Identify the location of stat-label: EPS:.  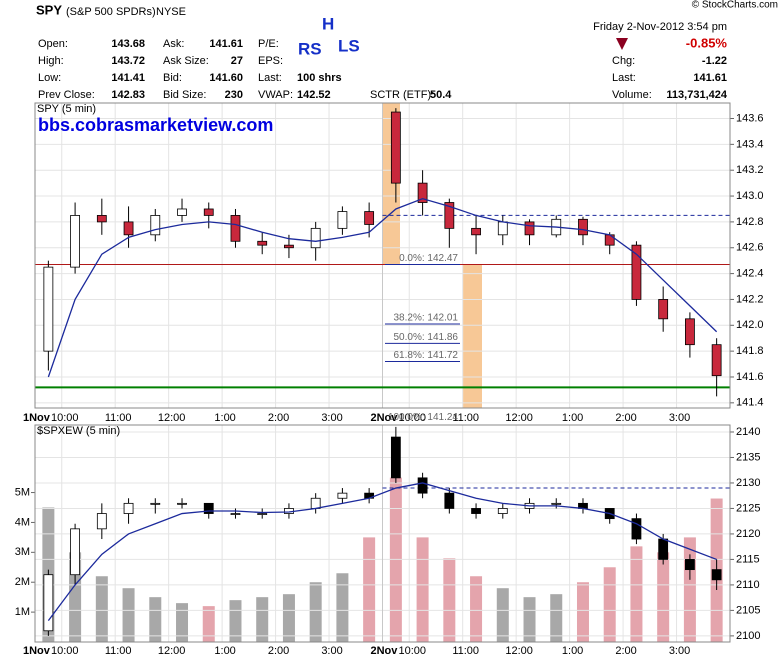
(270, 61).